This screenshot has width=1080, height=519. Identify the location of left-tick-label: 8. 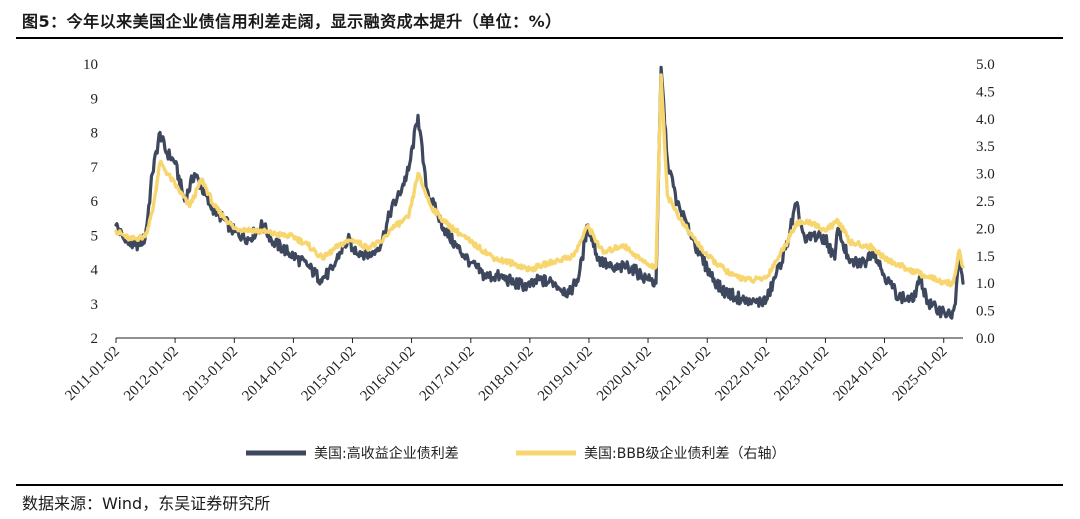
(95, 134).